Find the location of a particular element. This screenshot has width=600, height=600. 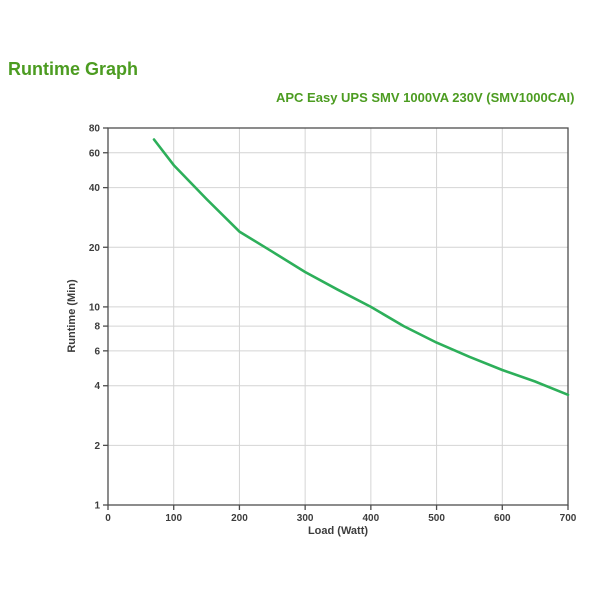

x-tick-label: 500 is located at coordinates (436, 518).